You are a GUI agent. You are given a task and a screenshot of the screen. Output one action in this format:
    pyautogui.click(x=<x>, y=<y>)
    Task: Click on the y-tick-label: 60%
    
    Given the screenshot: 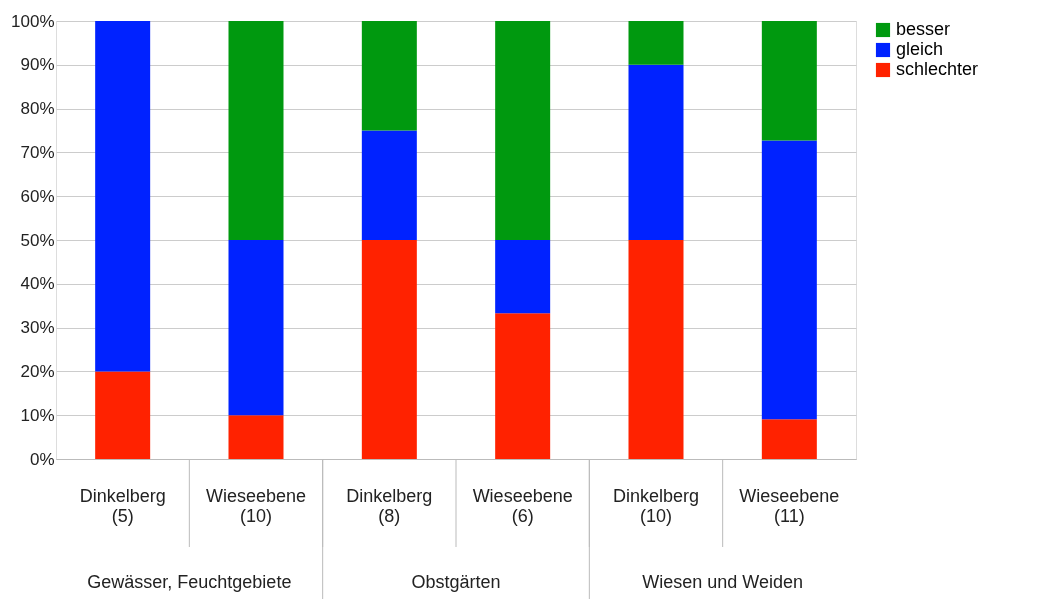 What is the action you would take?
    pyautogui.click(x=37, y=196)
    